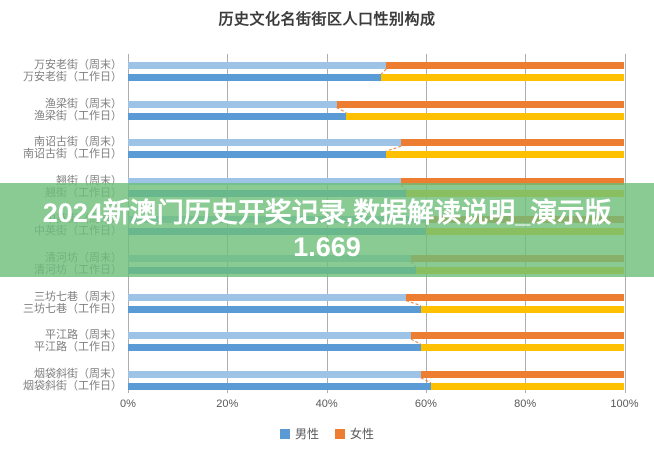 The width and height of the screenshot is (654, 460). I want to click on watermark-text-line2: 1.669, so click(327, 247).